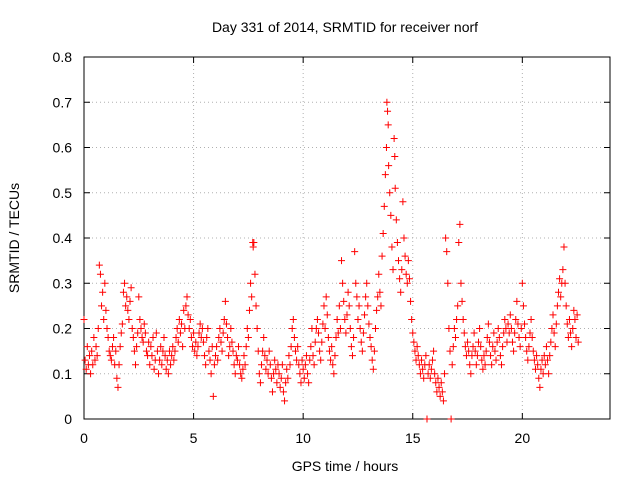 The width and height of the screenshot is (640, 480). What do you see at coordinates (523, 438) in the screenshot?
I see `x-tick-label: 20` at bounding box center [523, 438].